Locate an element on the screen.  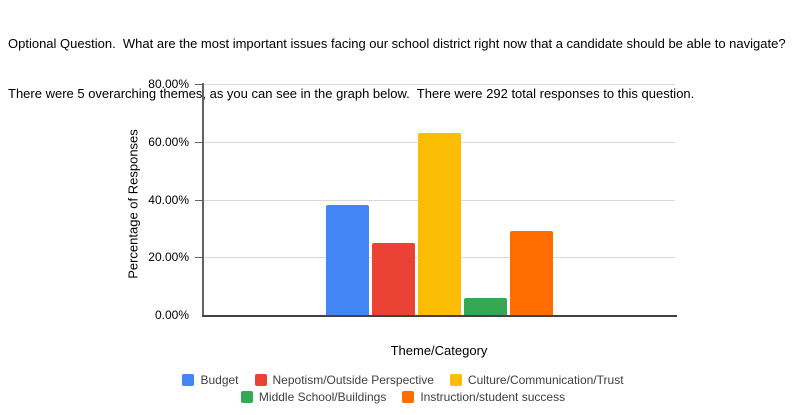
y-axis-line is located at coordinates (203, 200).